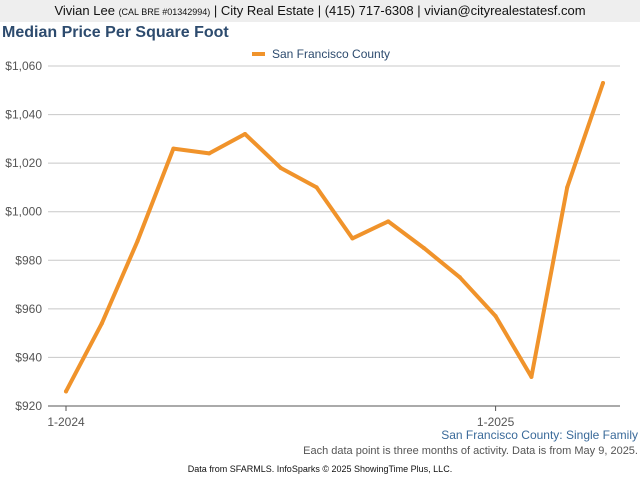 The width and height of the screenshot is (640, 480). What do you see at coordinates (331, 54) in the screenshot?
I see `legend-label: San Francisco County` at bounding box center [331, 54].